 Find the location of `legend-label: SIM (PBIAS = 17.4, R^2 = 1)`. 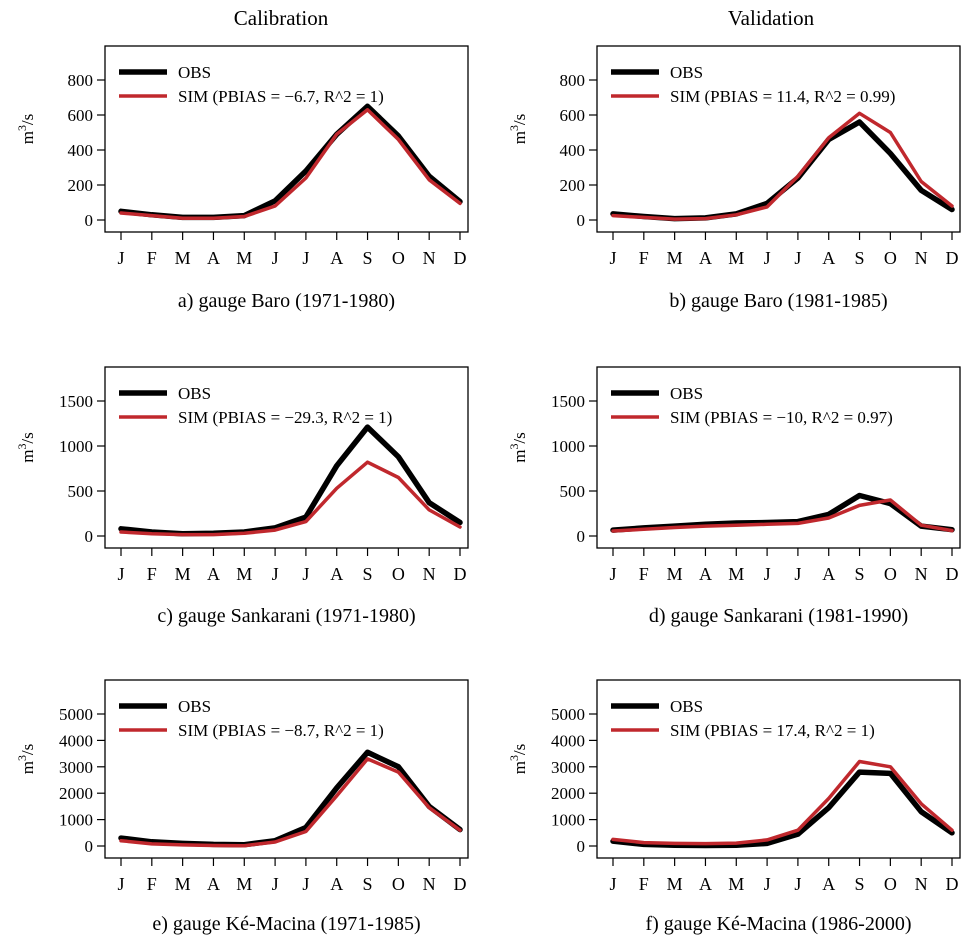

legend-label: SIM (PBIAS = 17.4, R^2 = 1) is located at coordinates (772, 730).